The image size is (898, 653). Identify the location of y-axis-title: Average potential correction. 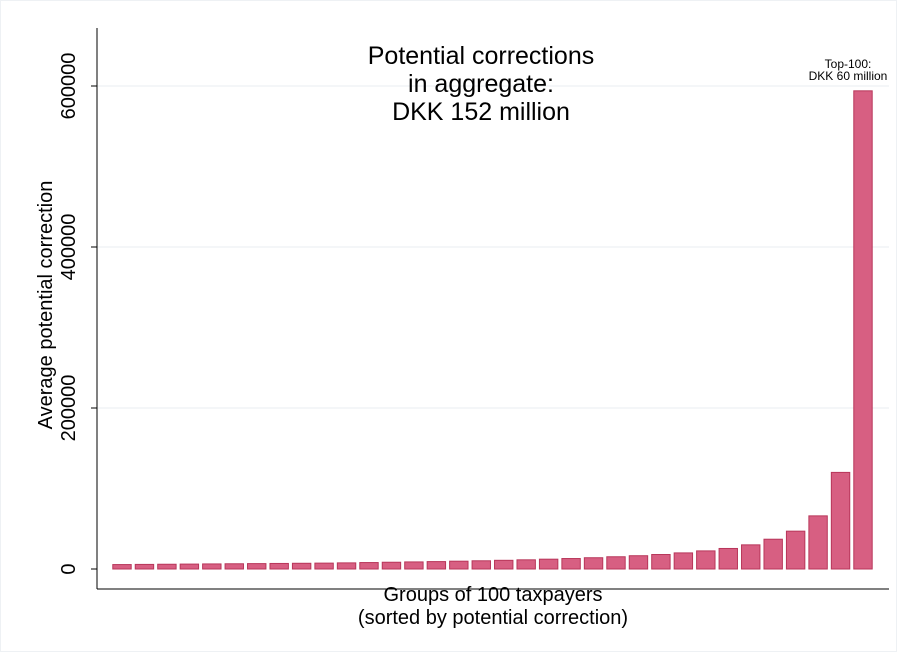
(46, 305).